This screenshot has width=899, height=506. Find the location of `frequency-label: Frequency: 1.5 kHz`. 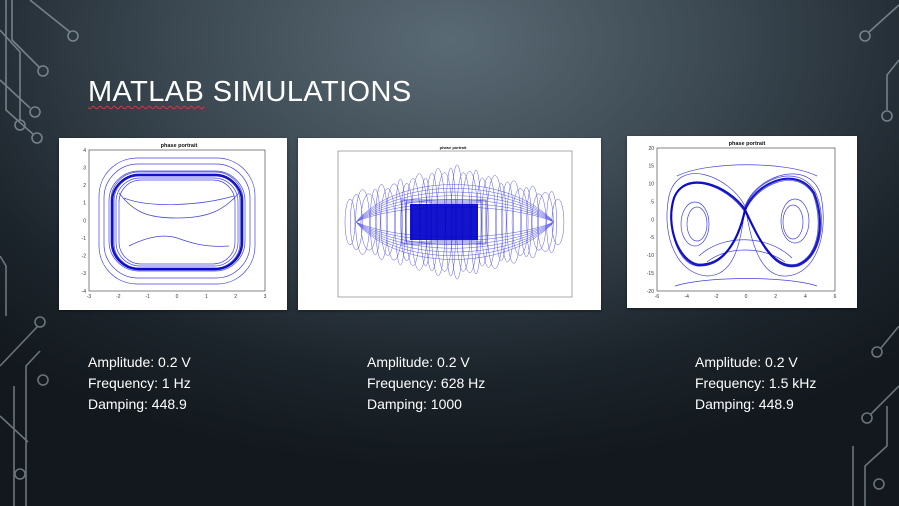

frequency-label: Frequency: 1.5 kHz is located at coordinates (756, 383).